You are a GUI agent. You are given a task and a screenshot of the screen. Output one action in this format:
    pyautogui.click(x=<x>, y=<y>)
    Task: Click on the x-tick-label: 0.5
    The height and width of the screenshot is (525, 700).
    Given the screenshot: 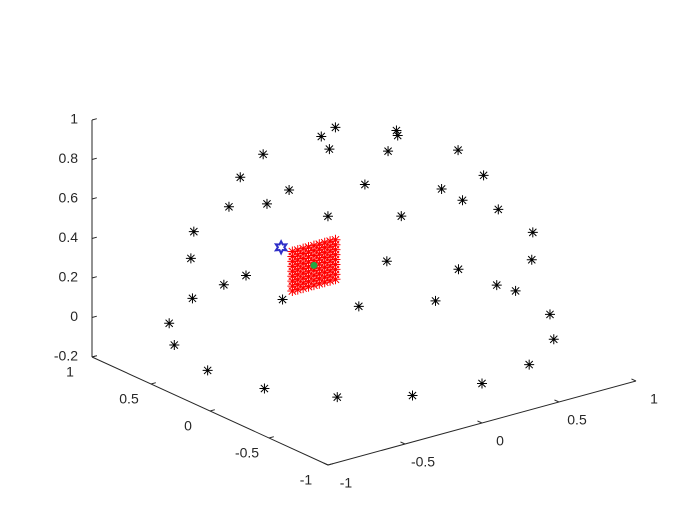 What is the action you would take?
    pyautogui.click(x=577, y=420)
    